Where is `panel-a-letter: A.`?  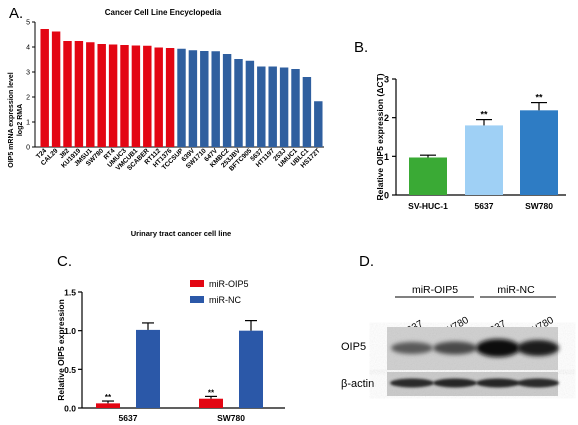 panel-a-letter: A. is located at coordinates (16, 13).